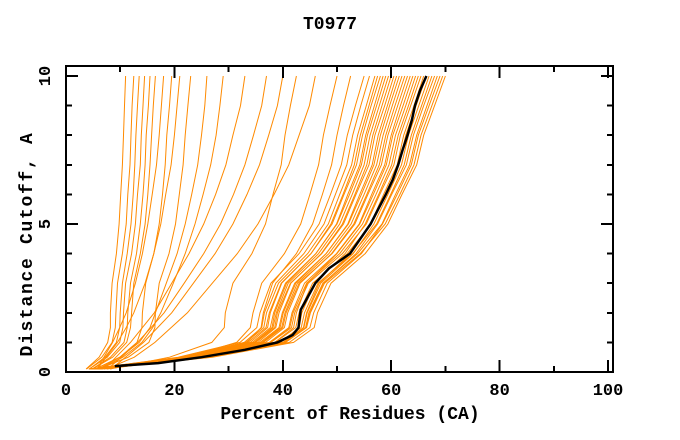  I want to click on x-tick-label: 0, so click(66, 391).